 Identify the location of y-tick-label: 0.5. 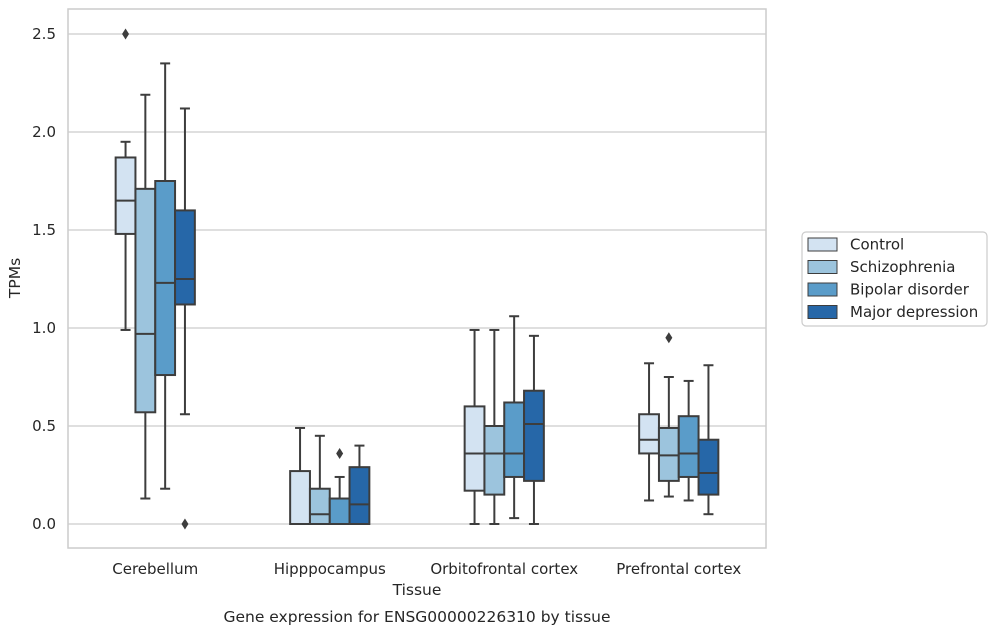
(44, 426).